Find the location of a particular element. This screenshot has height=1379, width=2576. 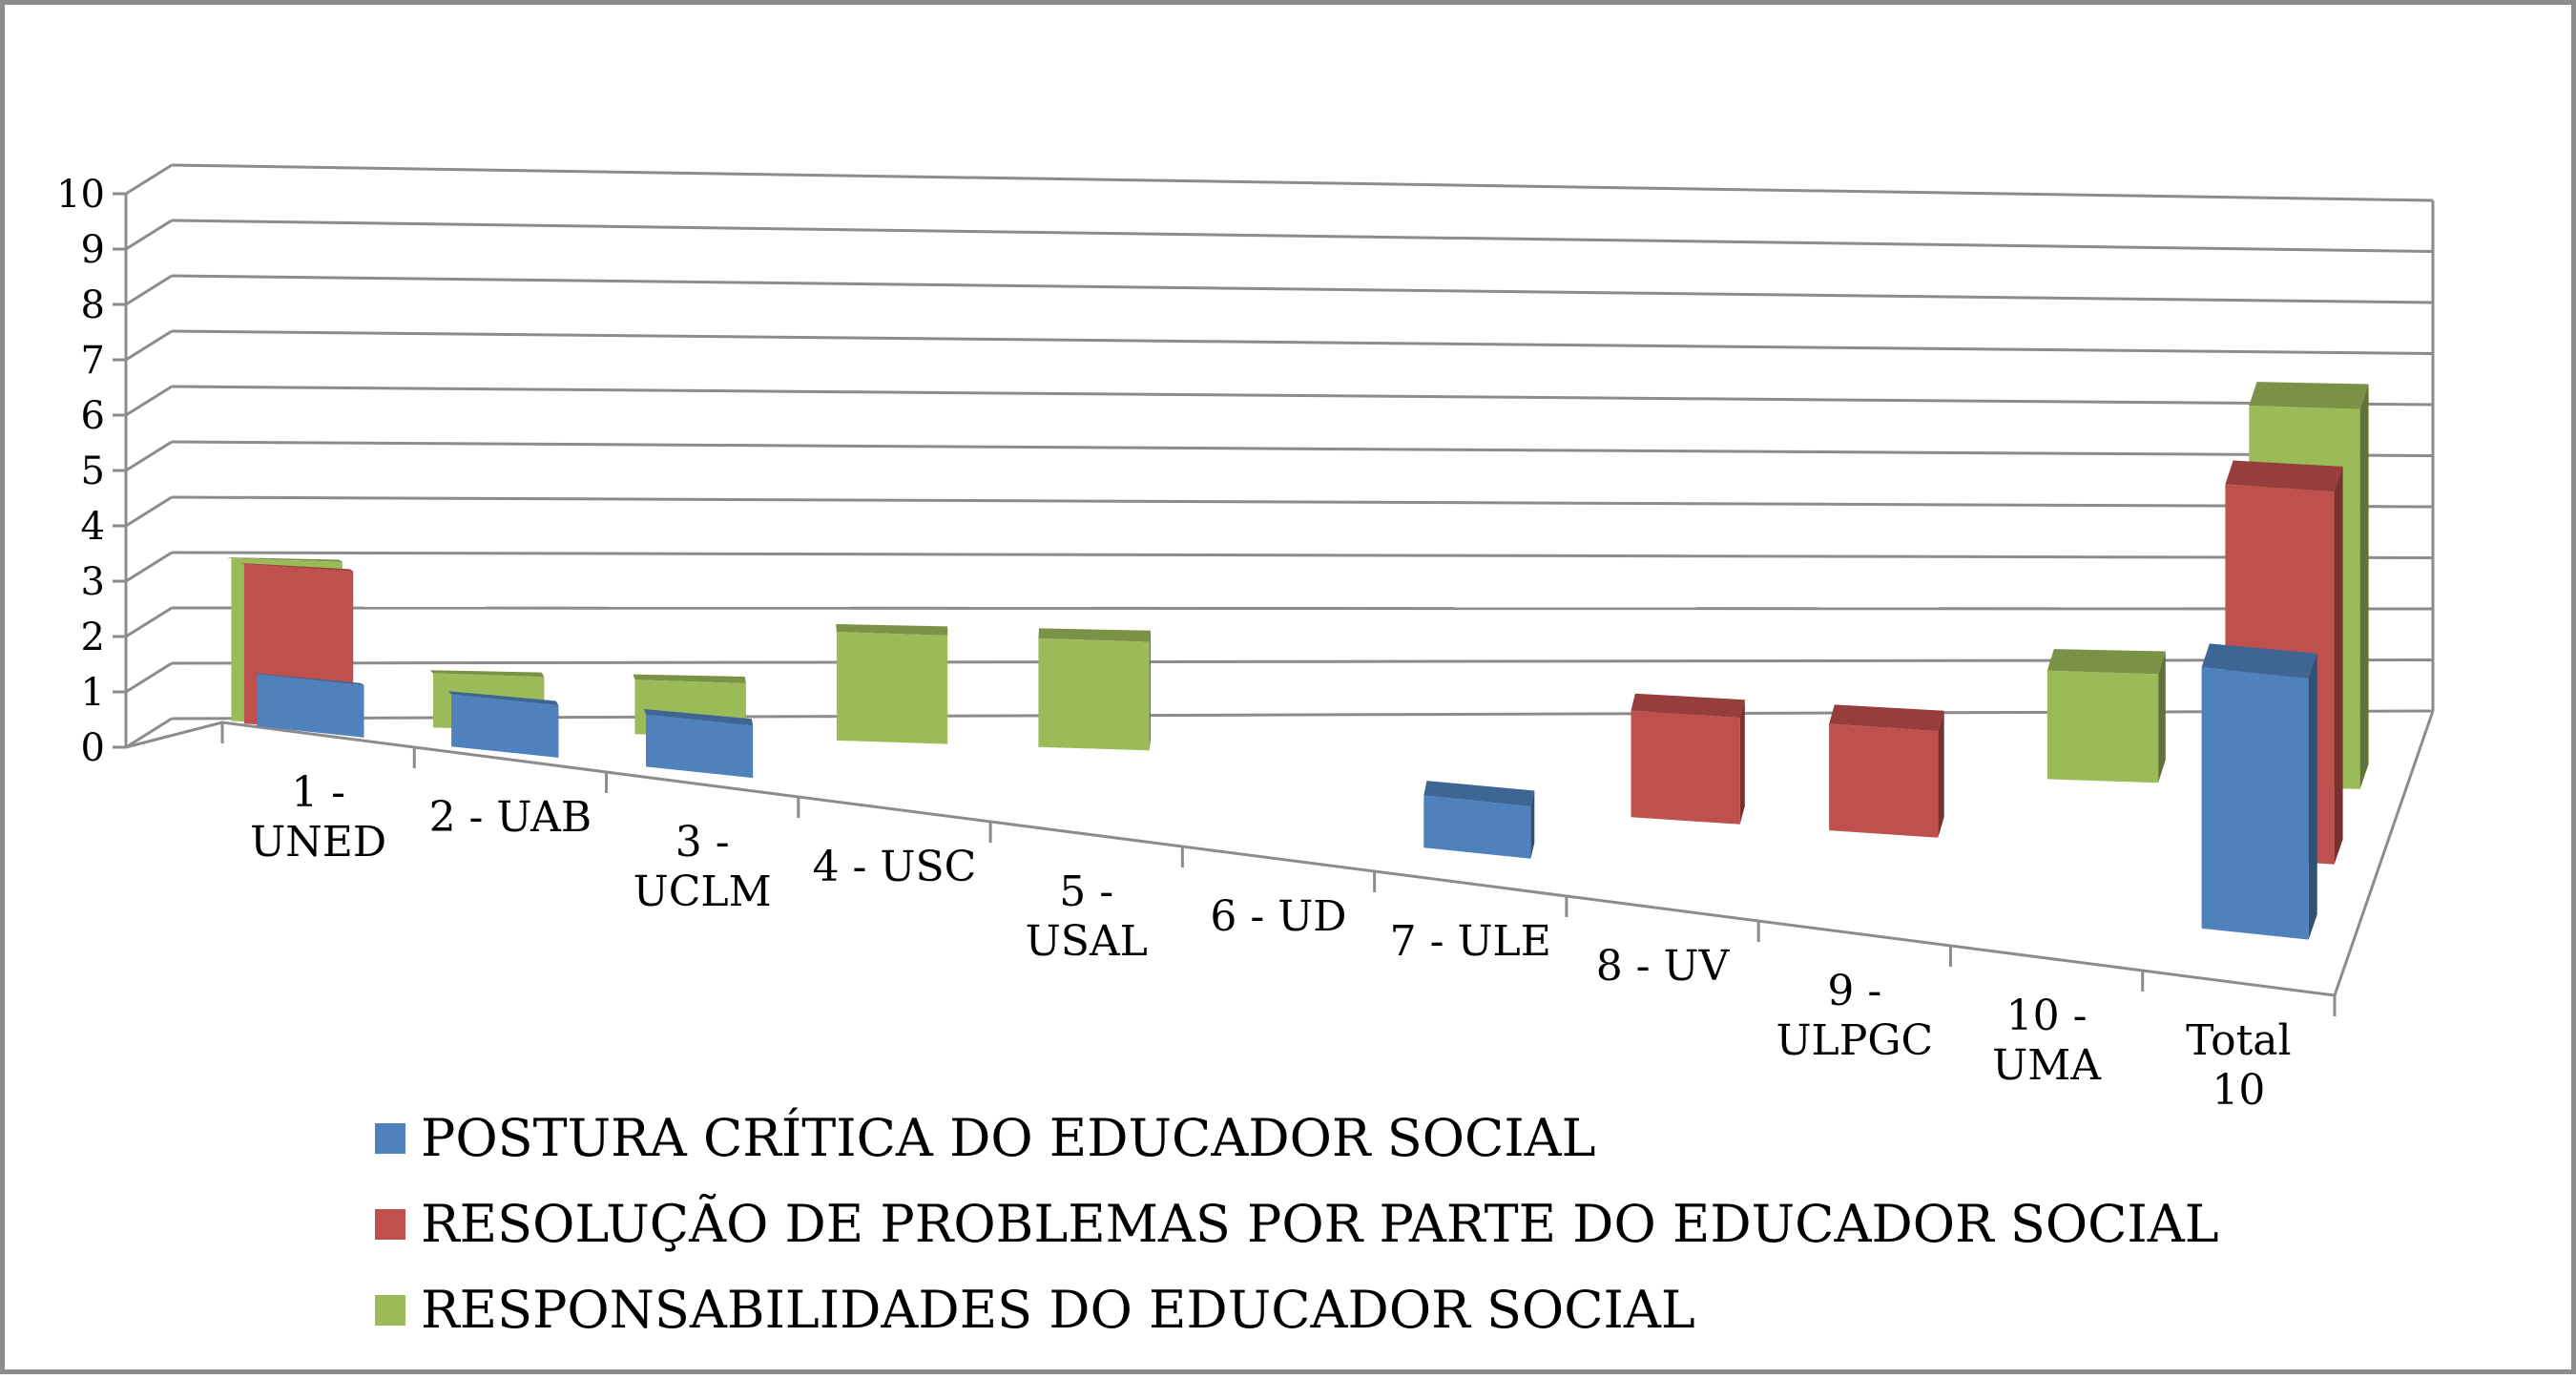

x-category-label: 10 -UMA is located at coordinates (2047, 1041).